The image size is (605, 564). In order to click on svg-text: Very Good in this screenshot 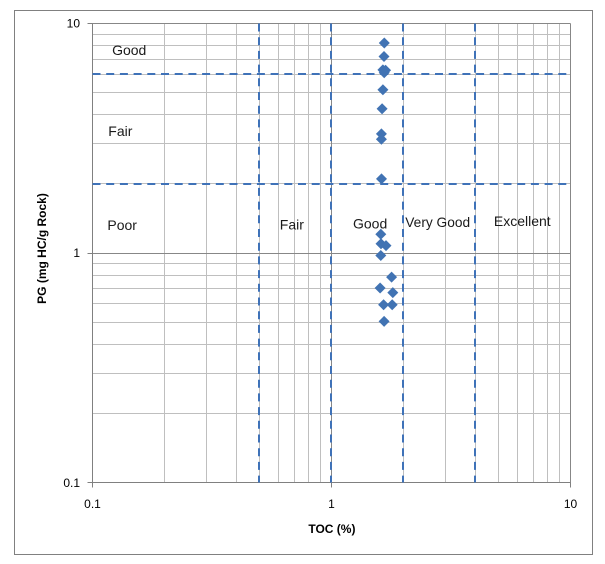, I will do `click(437, 222)`.